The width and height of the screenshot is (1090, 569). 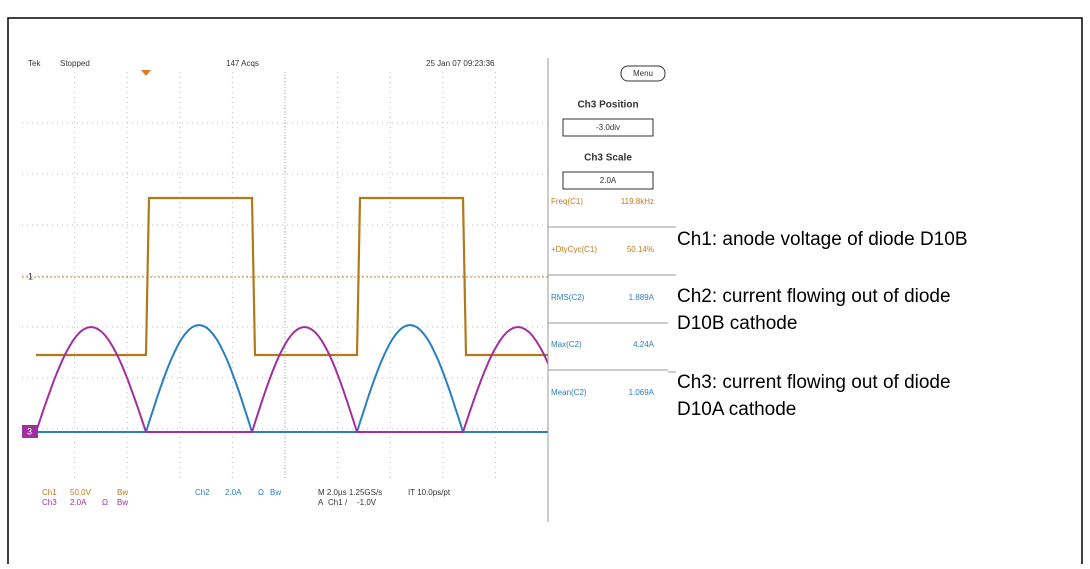 I want to click on ch3-marker-box, so click(x=30, y=431).